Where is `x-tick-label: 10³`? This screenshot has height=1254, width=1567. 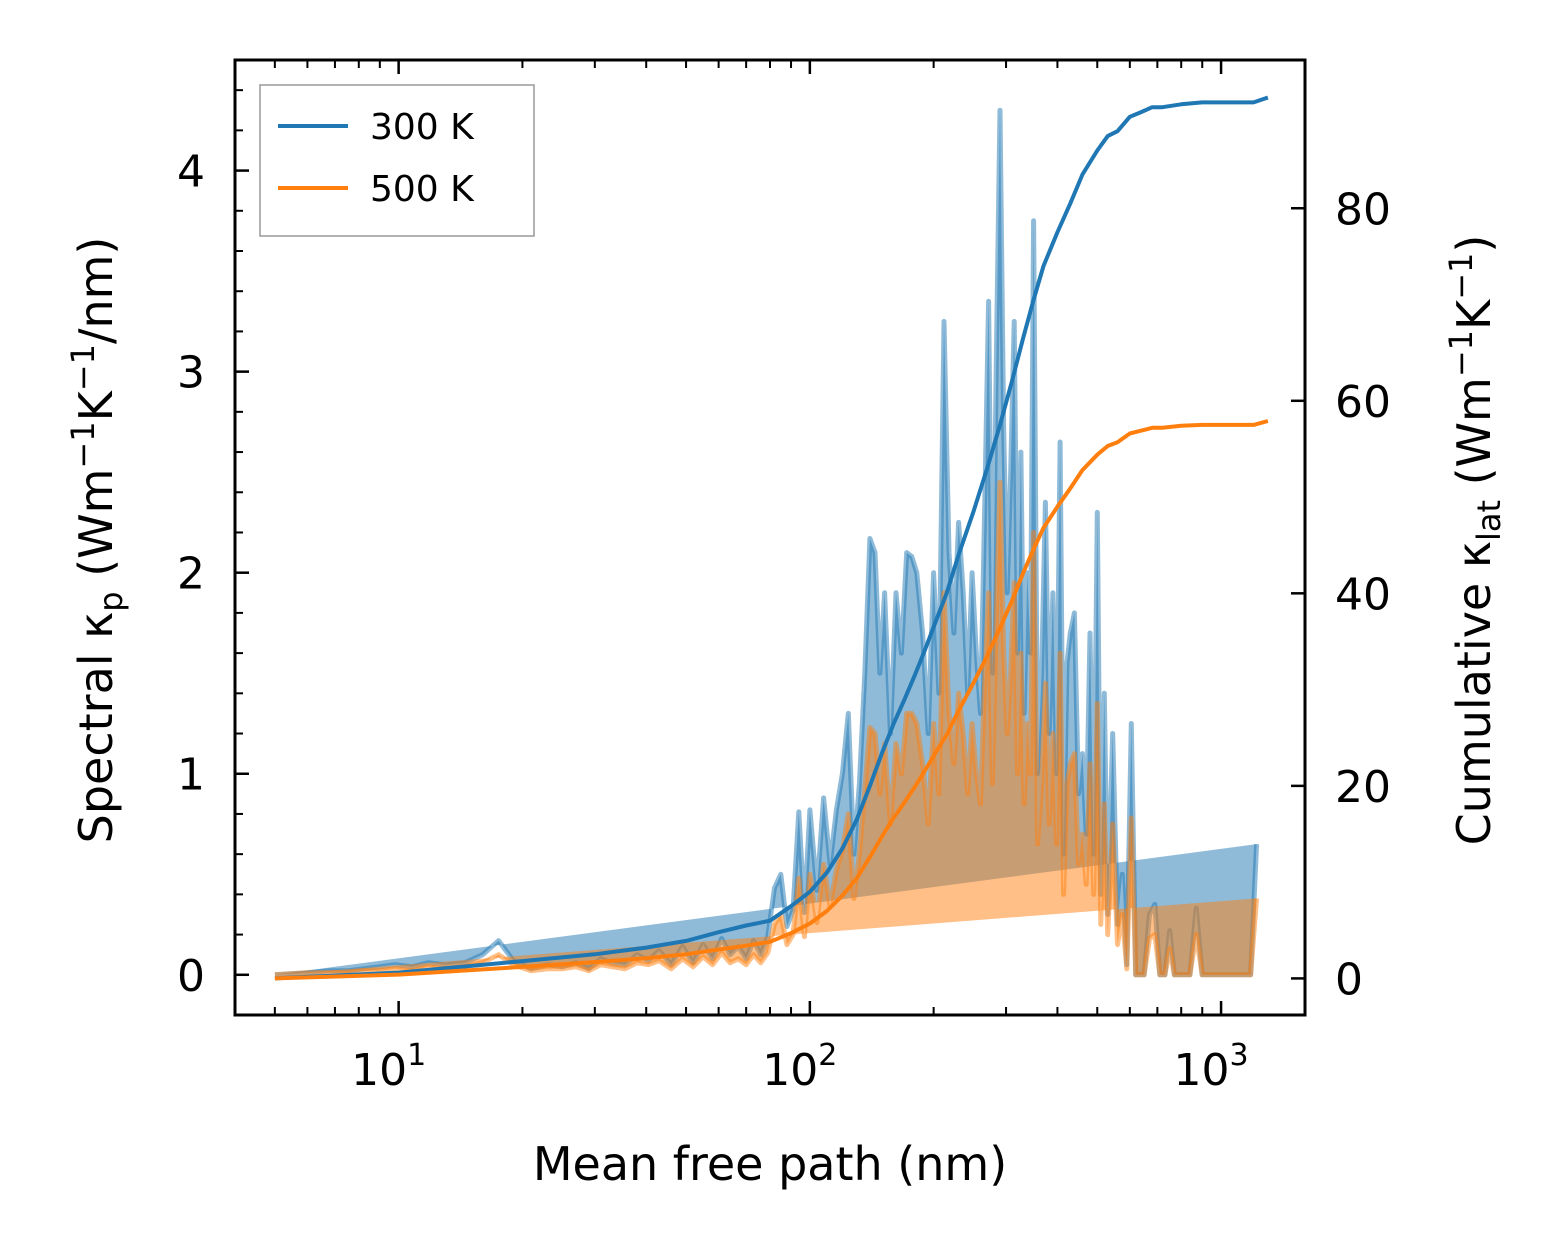
x-tick-label: 10³ is located at coordinates (1211, 1067).